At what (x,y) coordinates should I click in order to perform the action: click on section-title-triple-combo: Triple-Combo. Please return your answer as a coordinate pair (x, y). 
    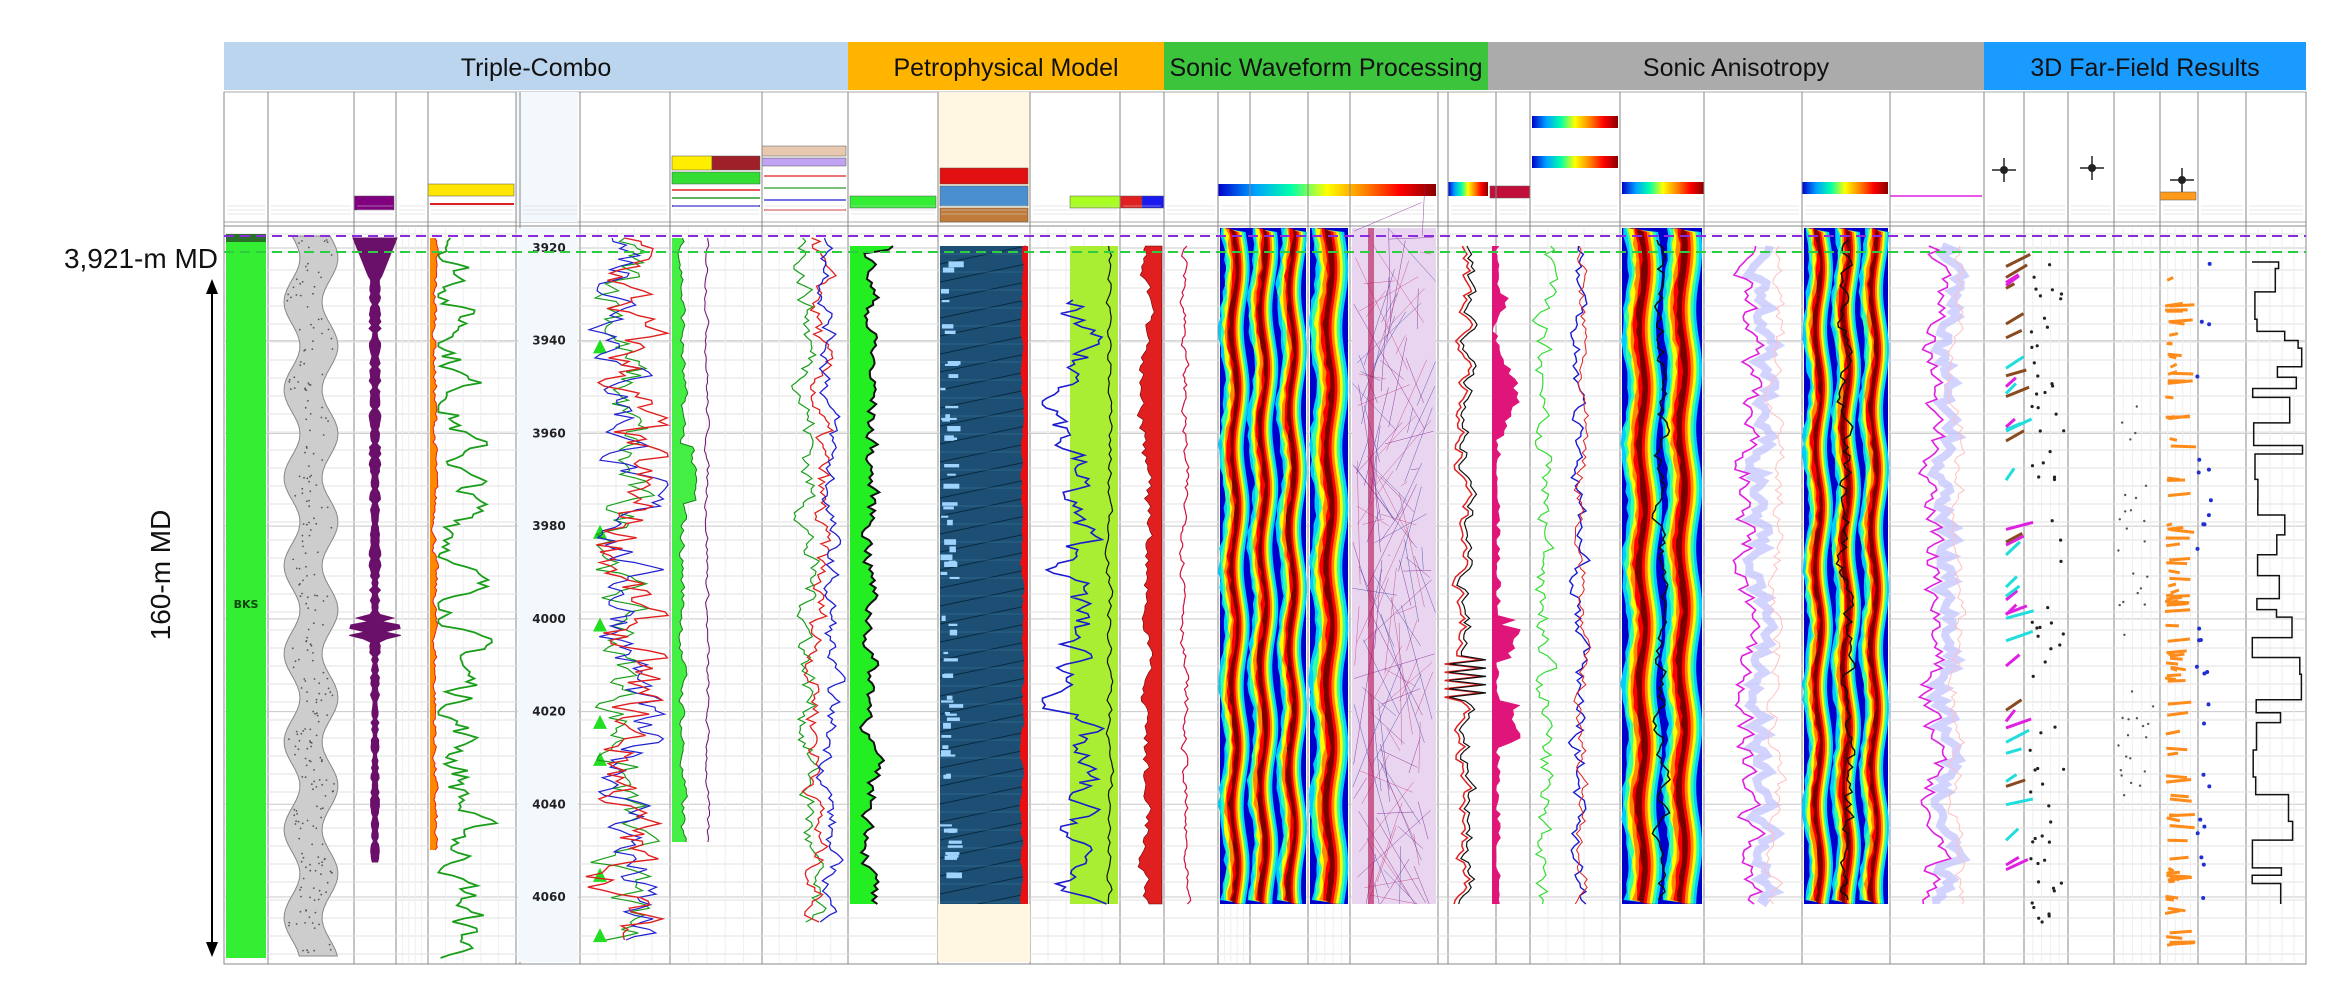
    Looking at the image, I should click on (536, 68).